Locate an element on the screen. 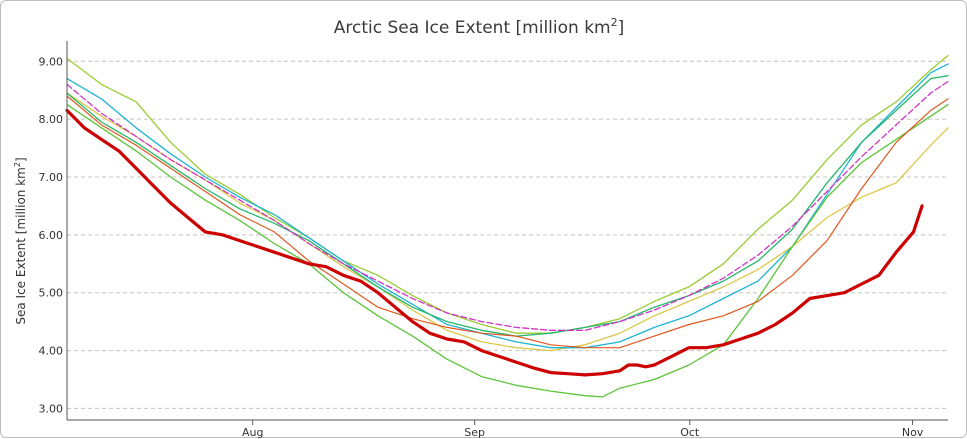  y-tick-labels: 3.00 4.00 5.00 6.00 7.00 8.00 9.00 is located at coordinates (51, 235).